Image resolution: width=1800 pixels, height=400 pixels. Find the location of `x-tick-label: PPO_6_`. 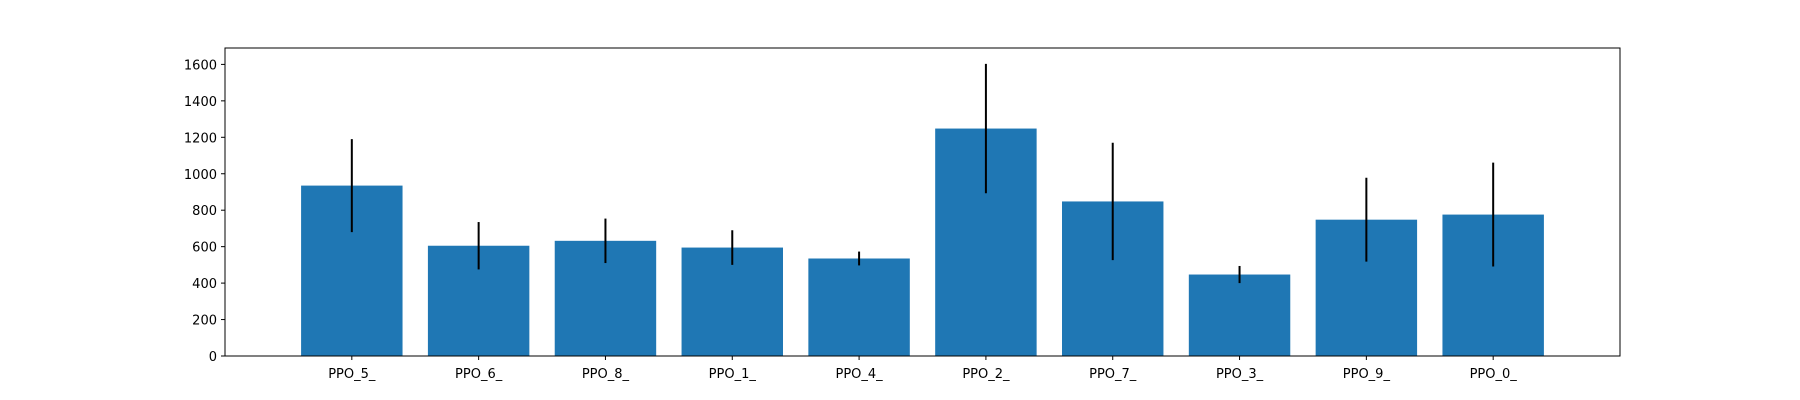

x-tick-label: PPO_6_ is located at coordinates (479, 374).